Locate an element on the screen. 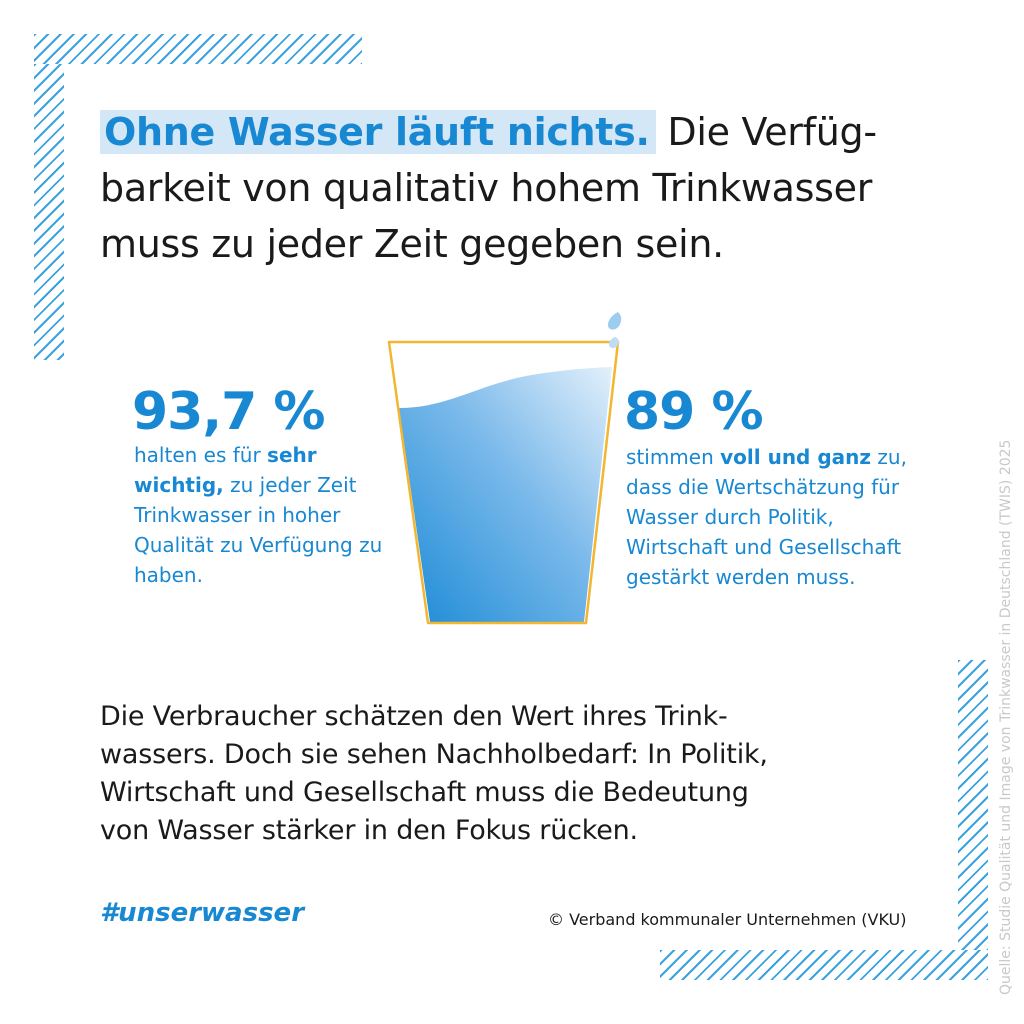 The width and height of the screenshot is (1024, 1024). hashtag: #unserwasser is located at coordinates (202, 913).